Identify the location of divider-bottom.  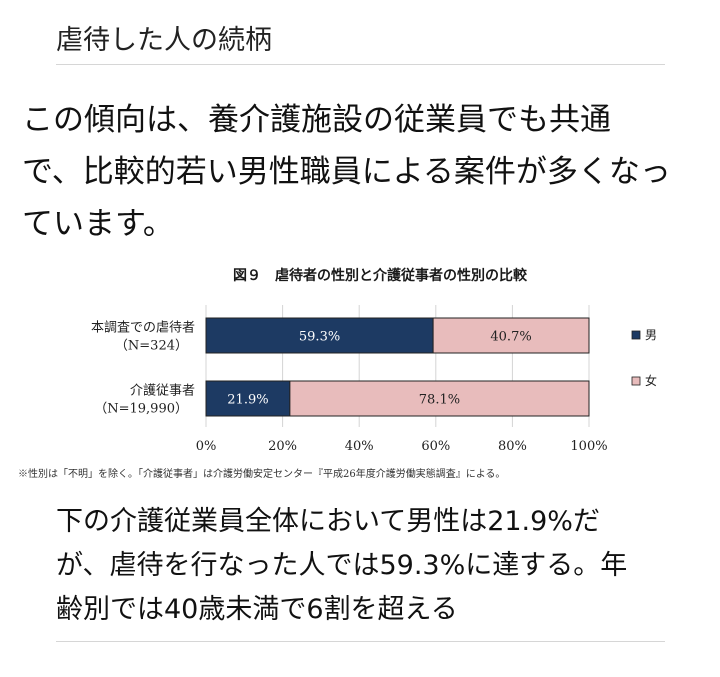
(360, 641).